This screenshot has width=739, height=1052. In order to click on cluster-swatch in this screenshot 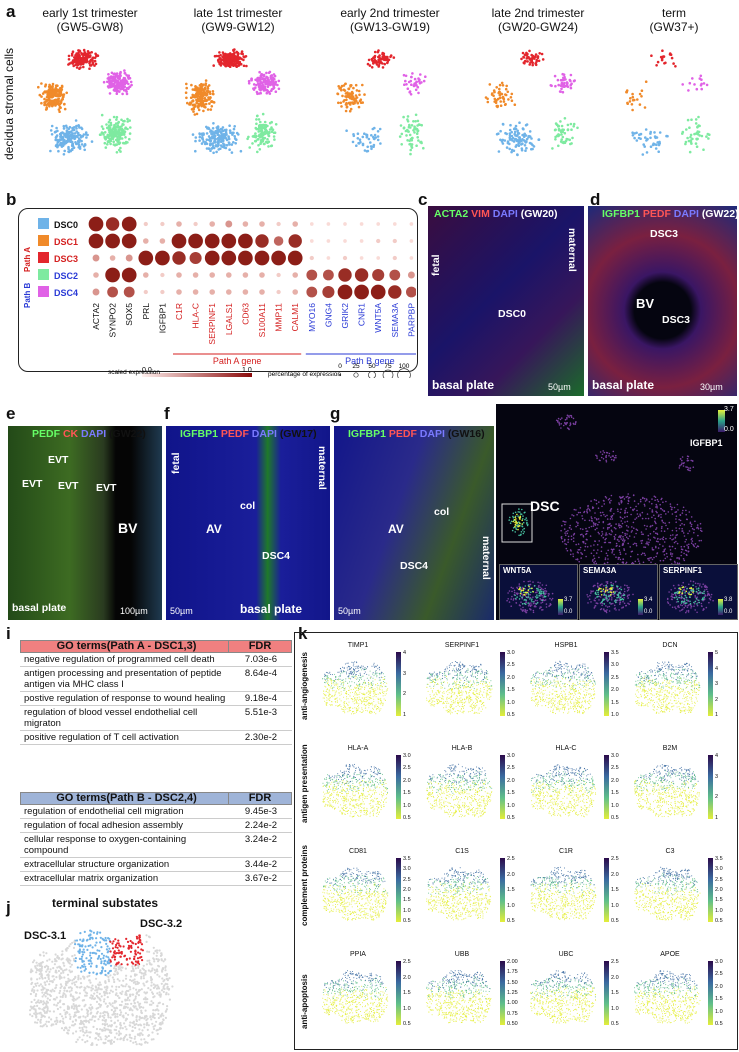, I will do `click(43, 240)`.